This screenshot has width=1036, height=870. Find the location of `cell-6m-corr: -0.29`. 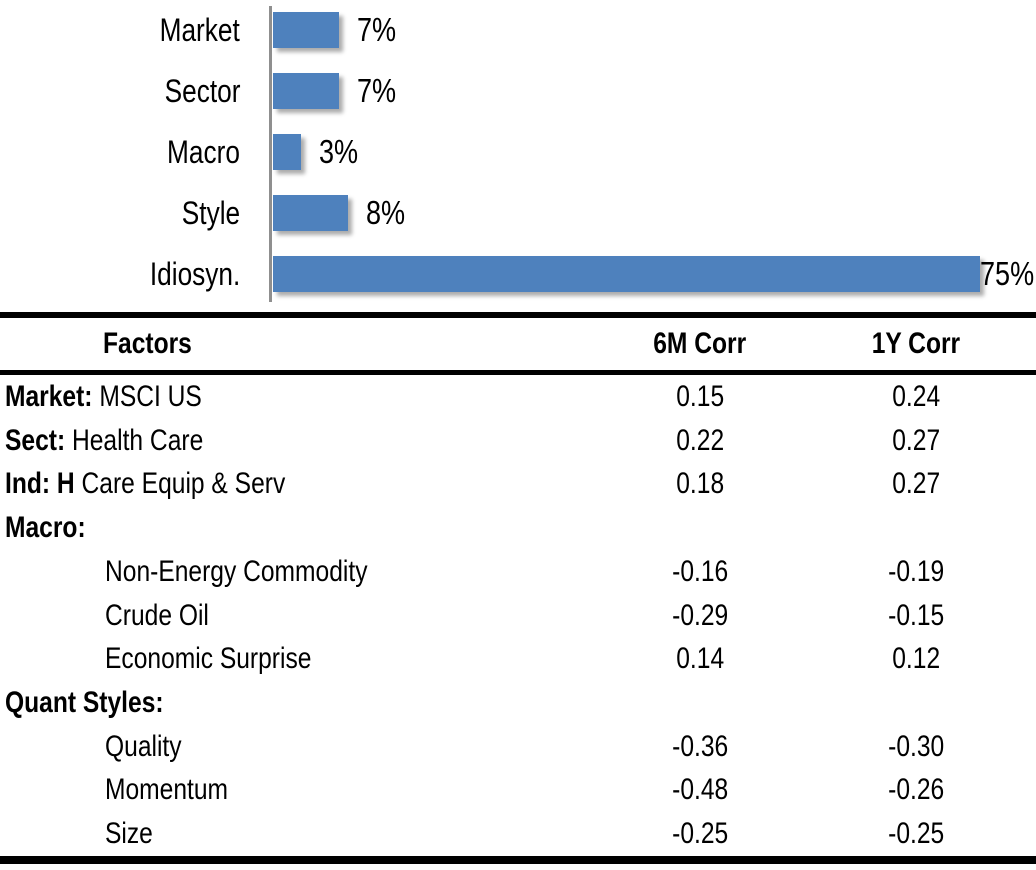

cell-6m-corr: -0.29 is located at coordinates (700, 616).